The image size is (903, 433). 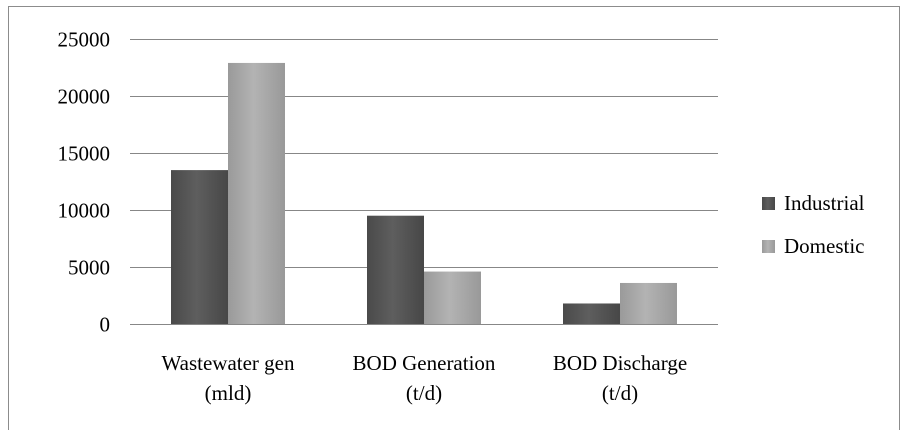 I want to click on x-category-label-2: BOD Discharge (t/d), so click(x=620, y=378).